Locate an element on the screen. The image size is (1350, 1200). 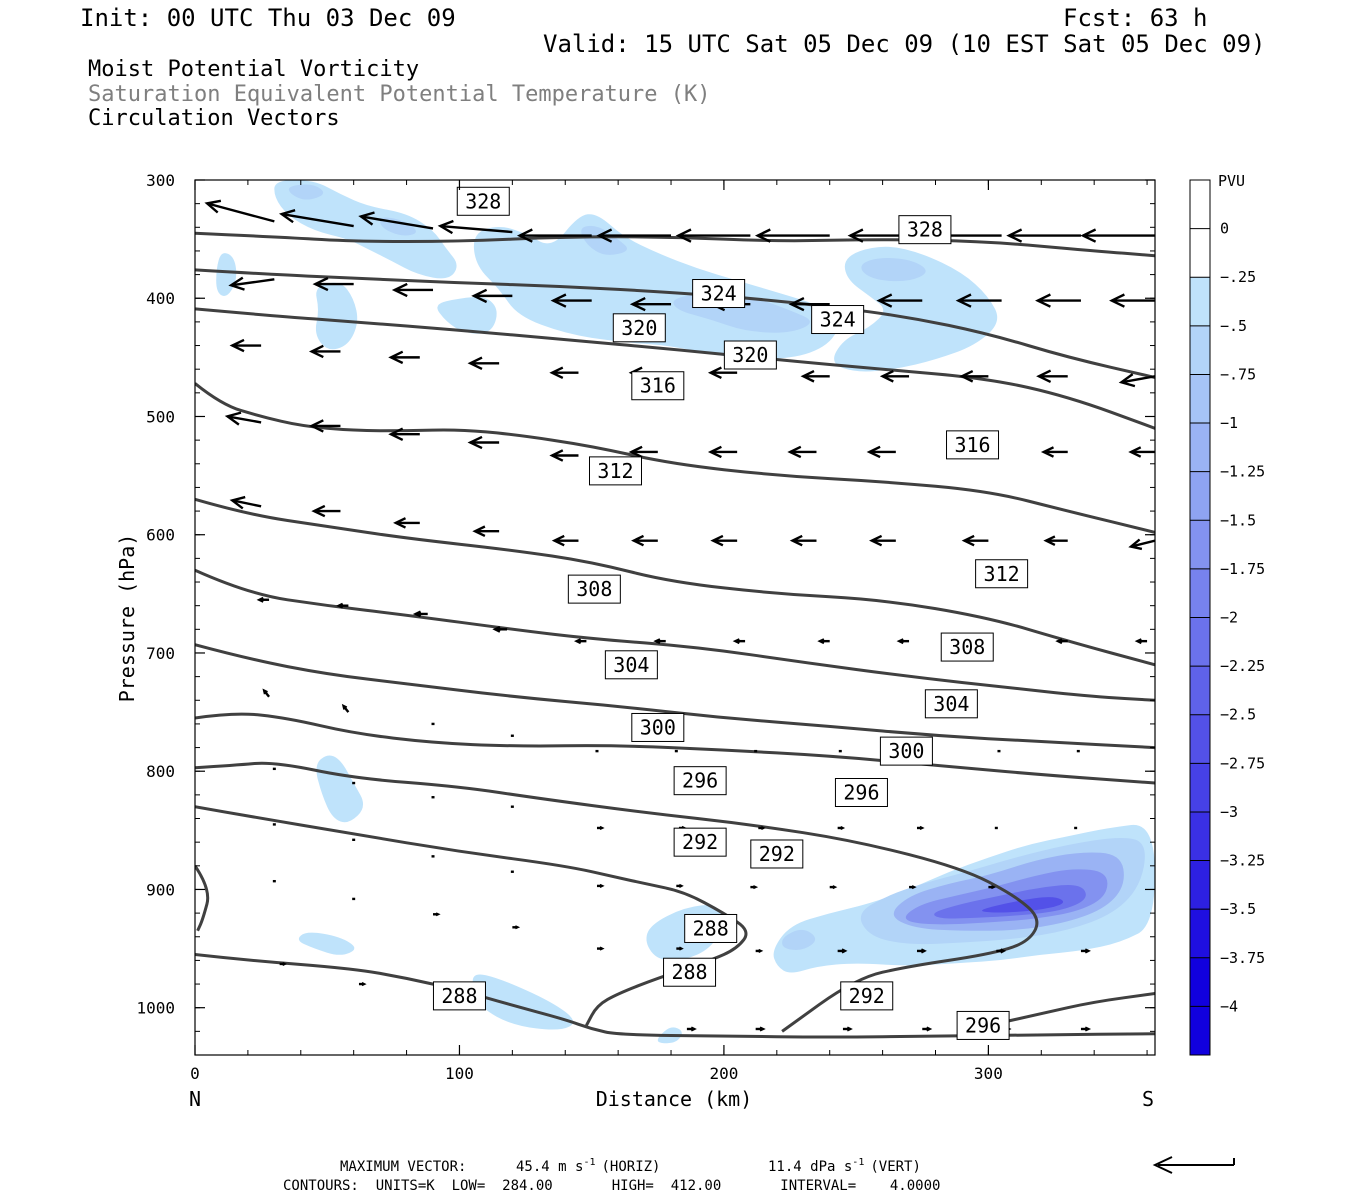
colorbar-label: −2.25 is located at coordinates (1242, 666).